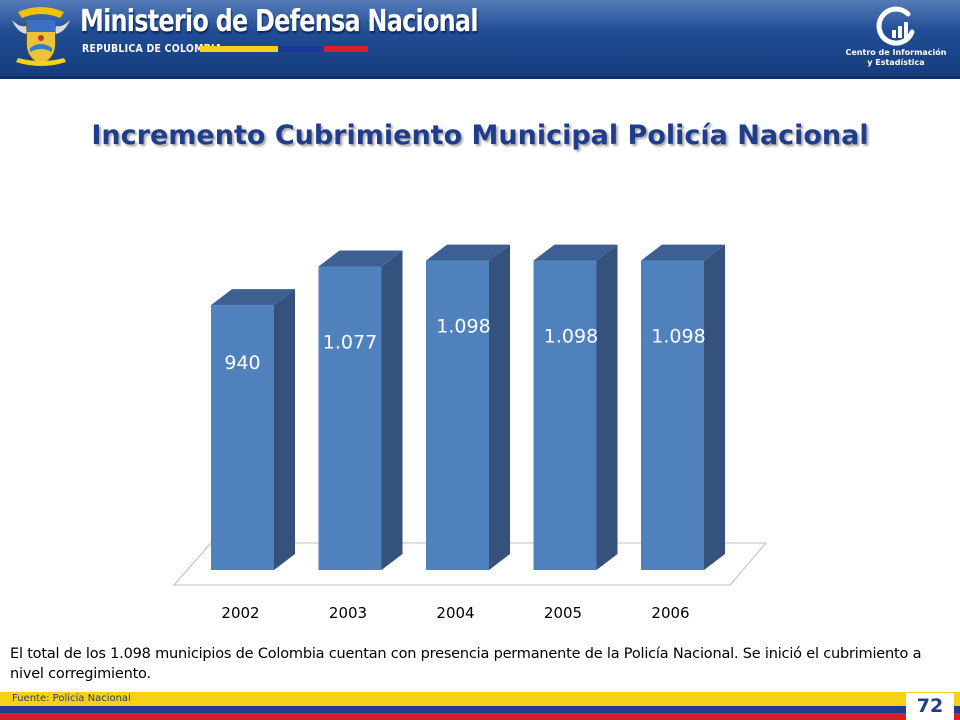 This screenshot has width=960, height=720. I want to click on page-number: 72, so click(930, 706).